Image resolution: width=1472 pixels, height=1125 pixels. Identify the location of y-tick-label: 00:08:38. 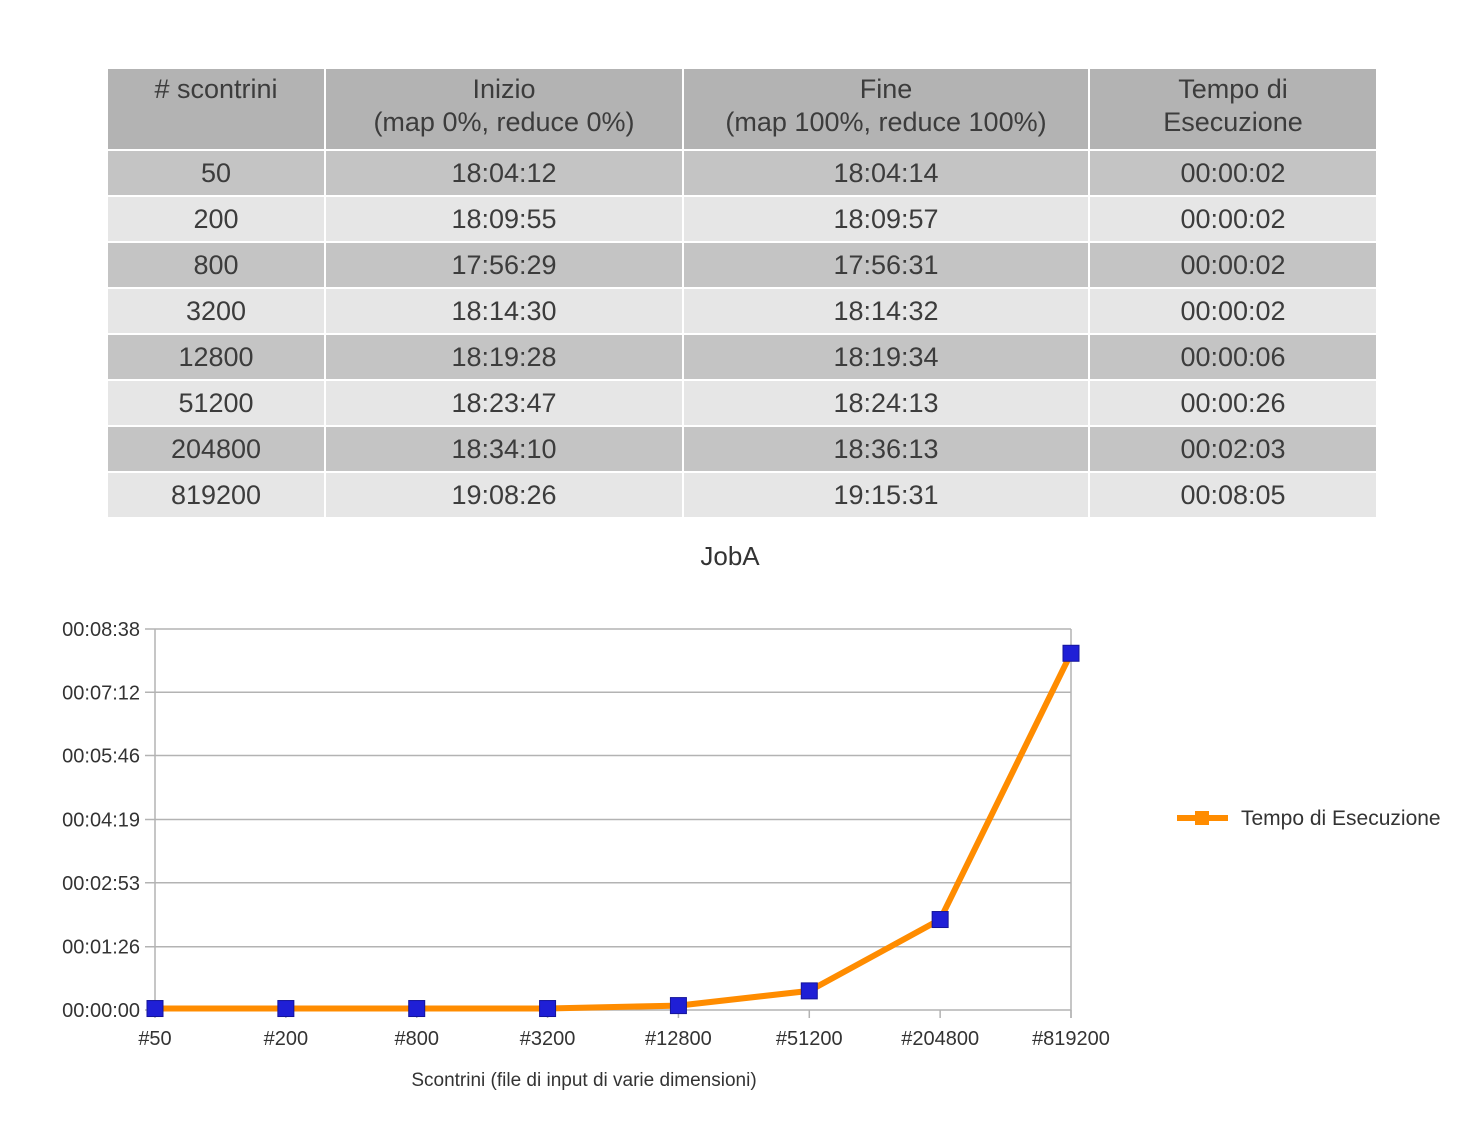
(101, 630).